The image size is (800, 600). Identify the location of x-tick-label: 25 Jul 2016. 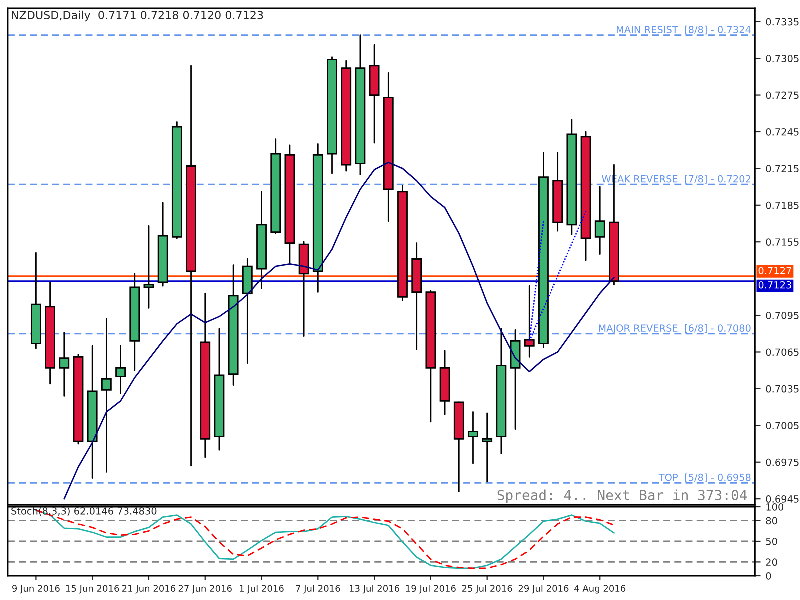
(487, 589).